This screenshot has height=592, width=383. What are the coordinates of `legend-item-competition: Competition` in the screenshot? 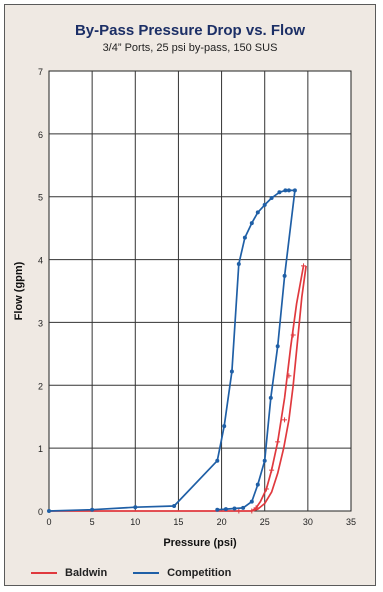 It's located at (182, 573).